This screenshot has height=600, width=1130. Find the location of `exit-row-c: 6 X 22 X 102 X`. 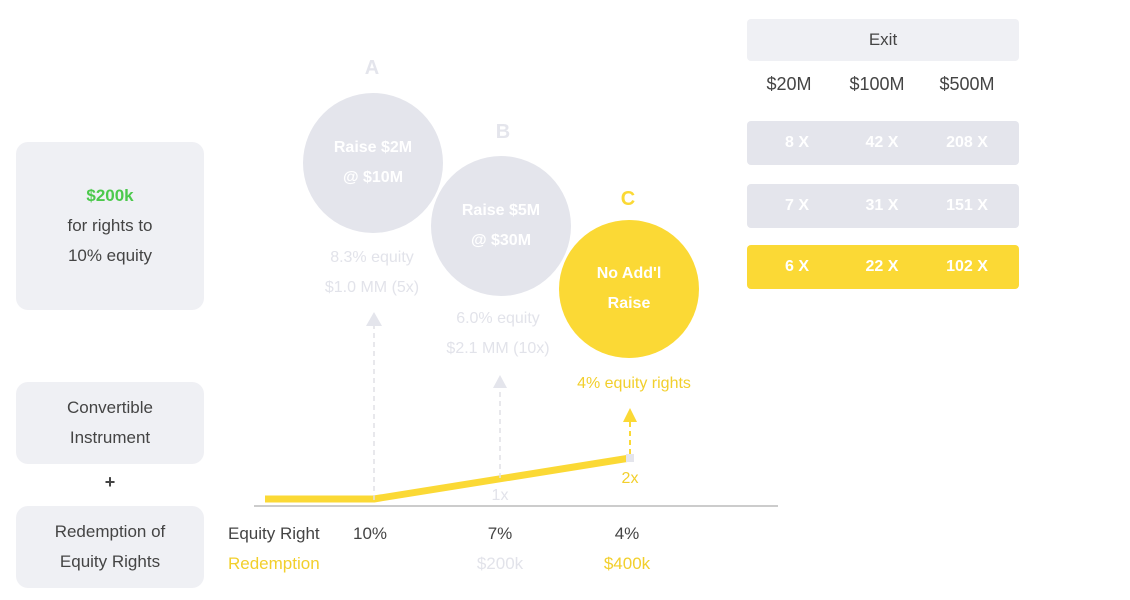

exit-row-c: 6 X 22 X 102 X is located at coordinates (883, 267).